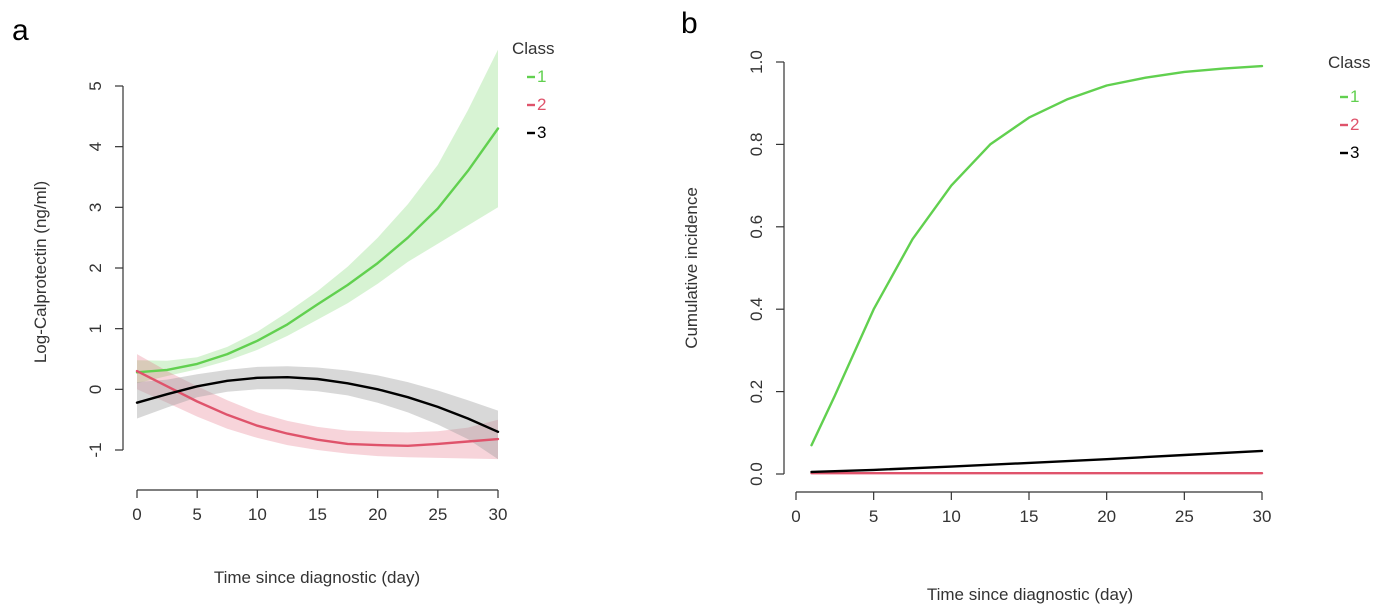 The height and width of the screenshot is (610, 1394). I want to click on panel-a-legend-items: 1 2 3, so click(536, 104).